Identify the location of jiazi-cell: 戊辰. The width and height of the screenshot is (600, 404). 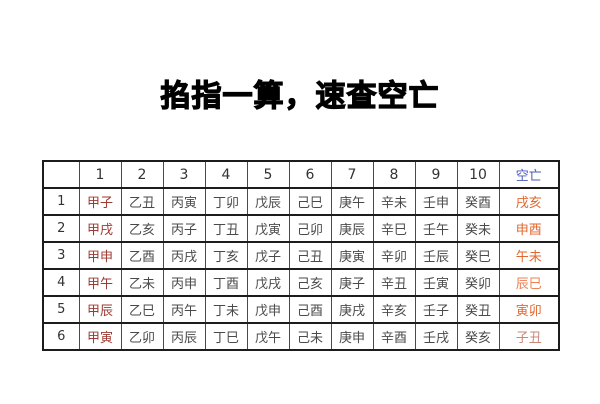
(268, 201).